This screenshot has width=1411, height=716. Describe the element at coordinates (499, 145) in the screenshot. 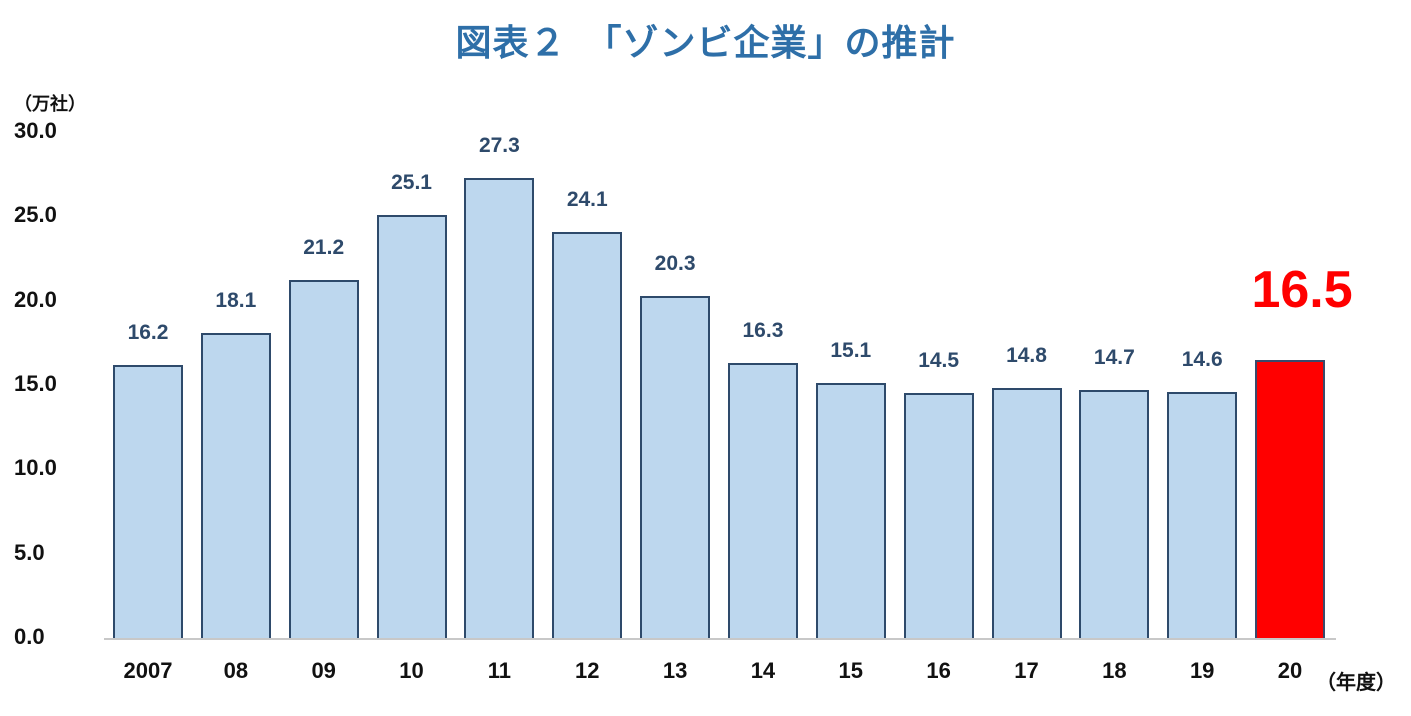

I see `bar-value-label: 27.3` at that location.